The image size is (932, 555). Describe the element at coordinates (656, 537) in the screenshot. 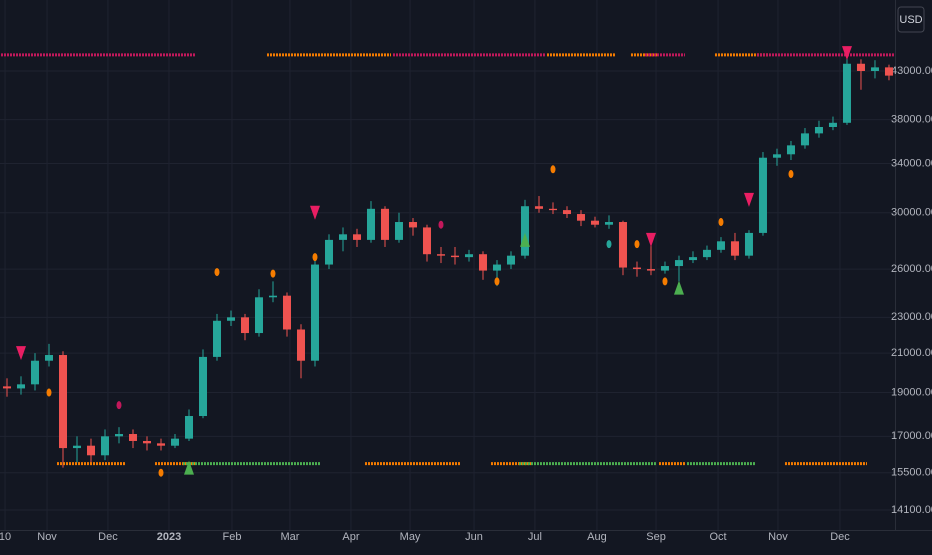

I see `x-tick-label: Sep` at that location.